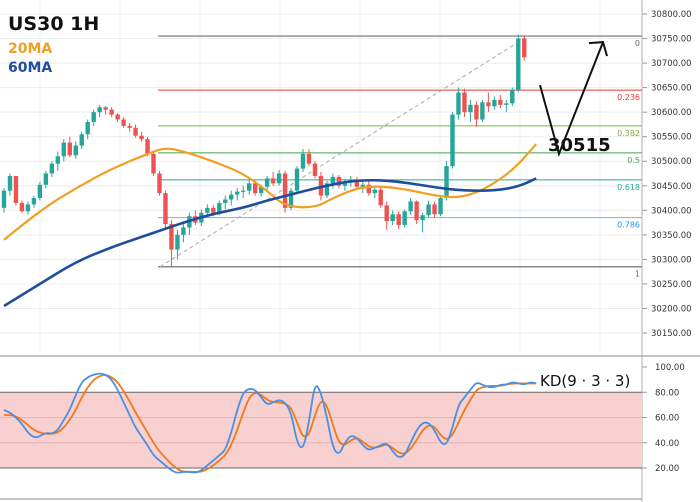 This screenshot has width=700, height=502. What do you see at coordinates (628, 97) in the screenshot?
I see `fib-label-0.236: 0.236` at bounding box center [628, 97].